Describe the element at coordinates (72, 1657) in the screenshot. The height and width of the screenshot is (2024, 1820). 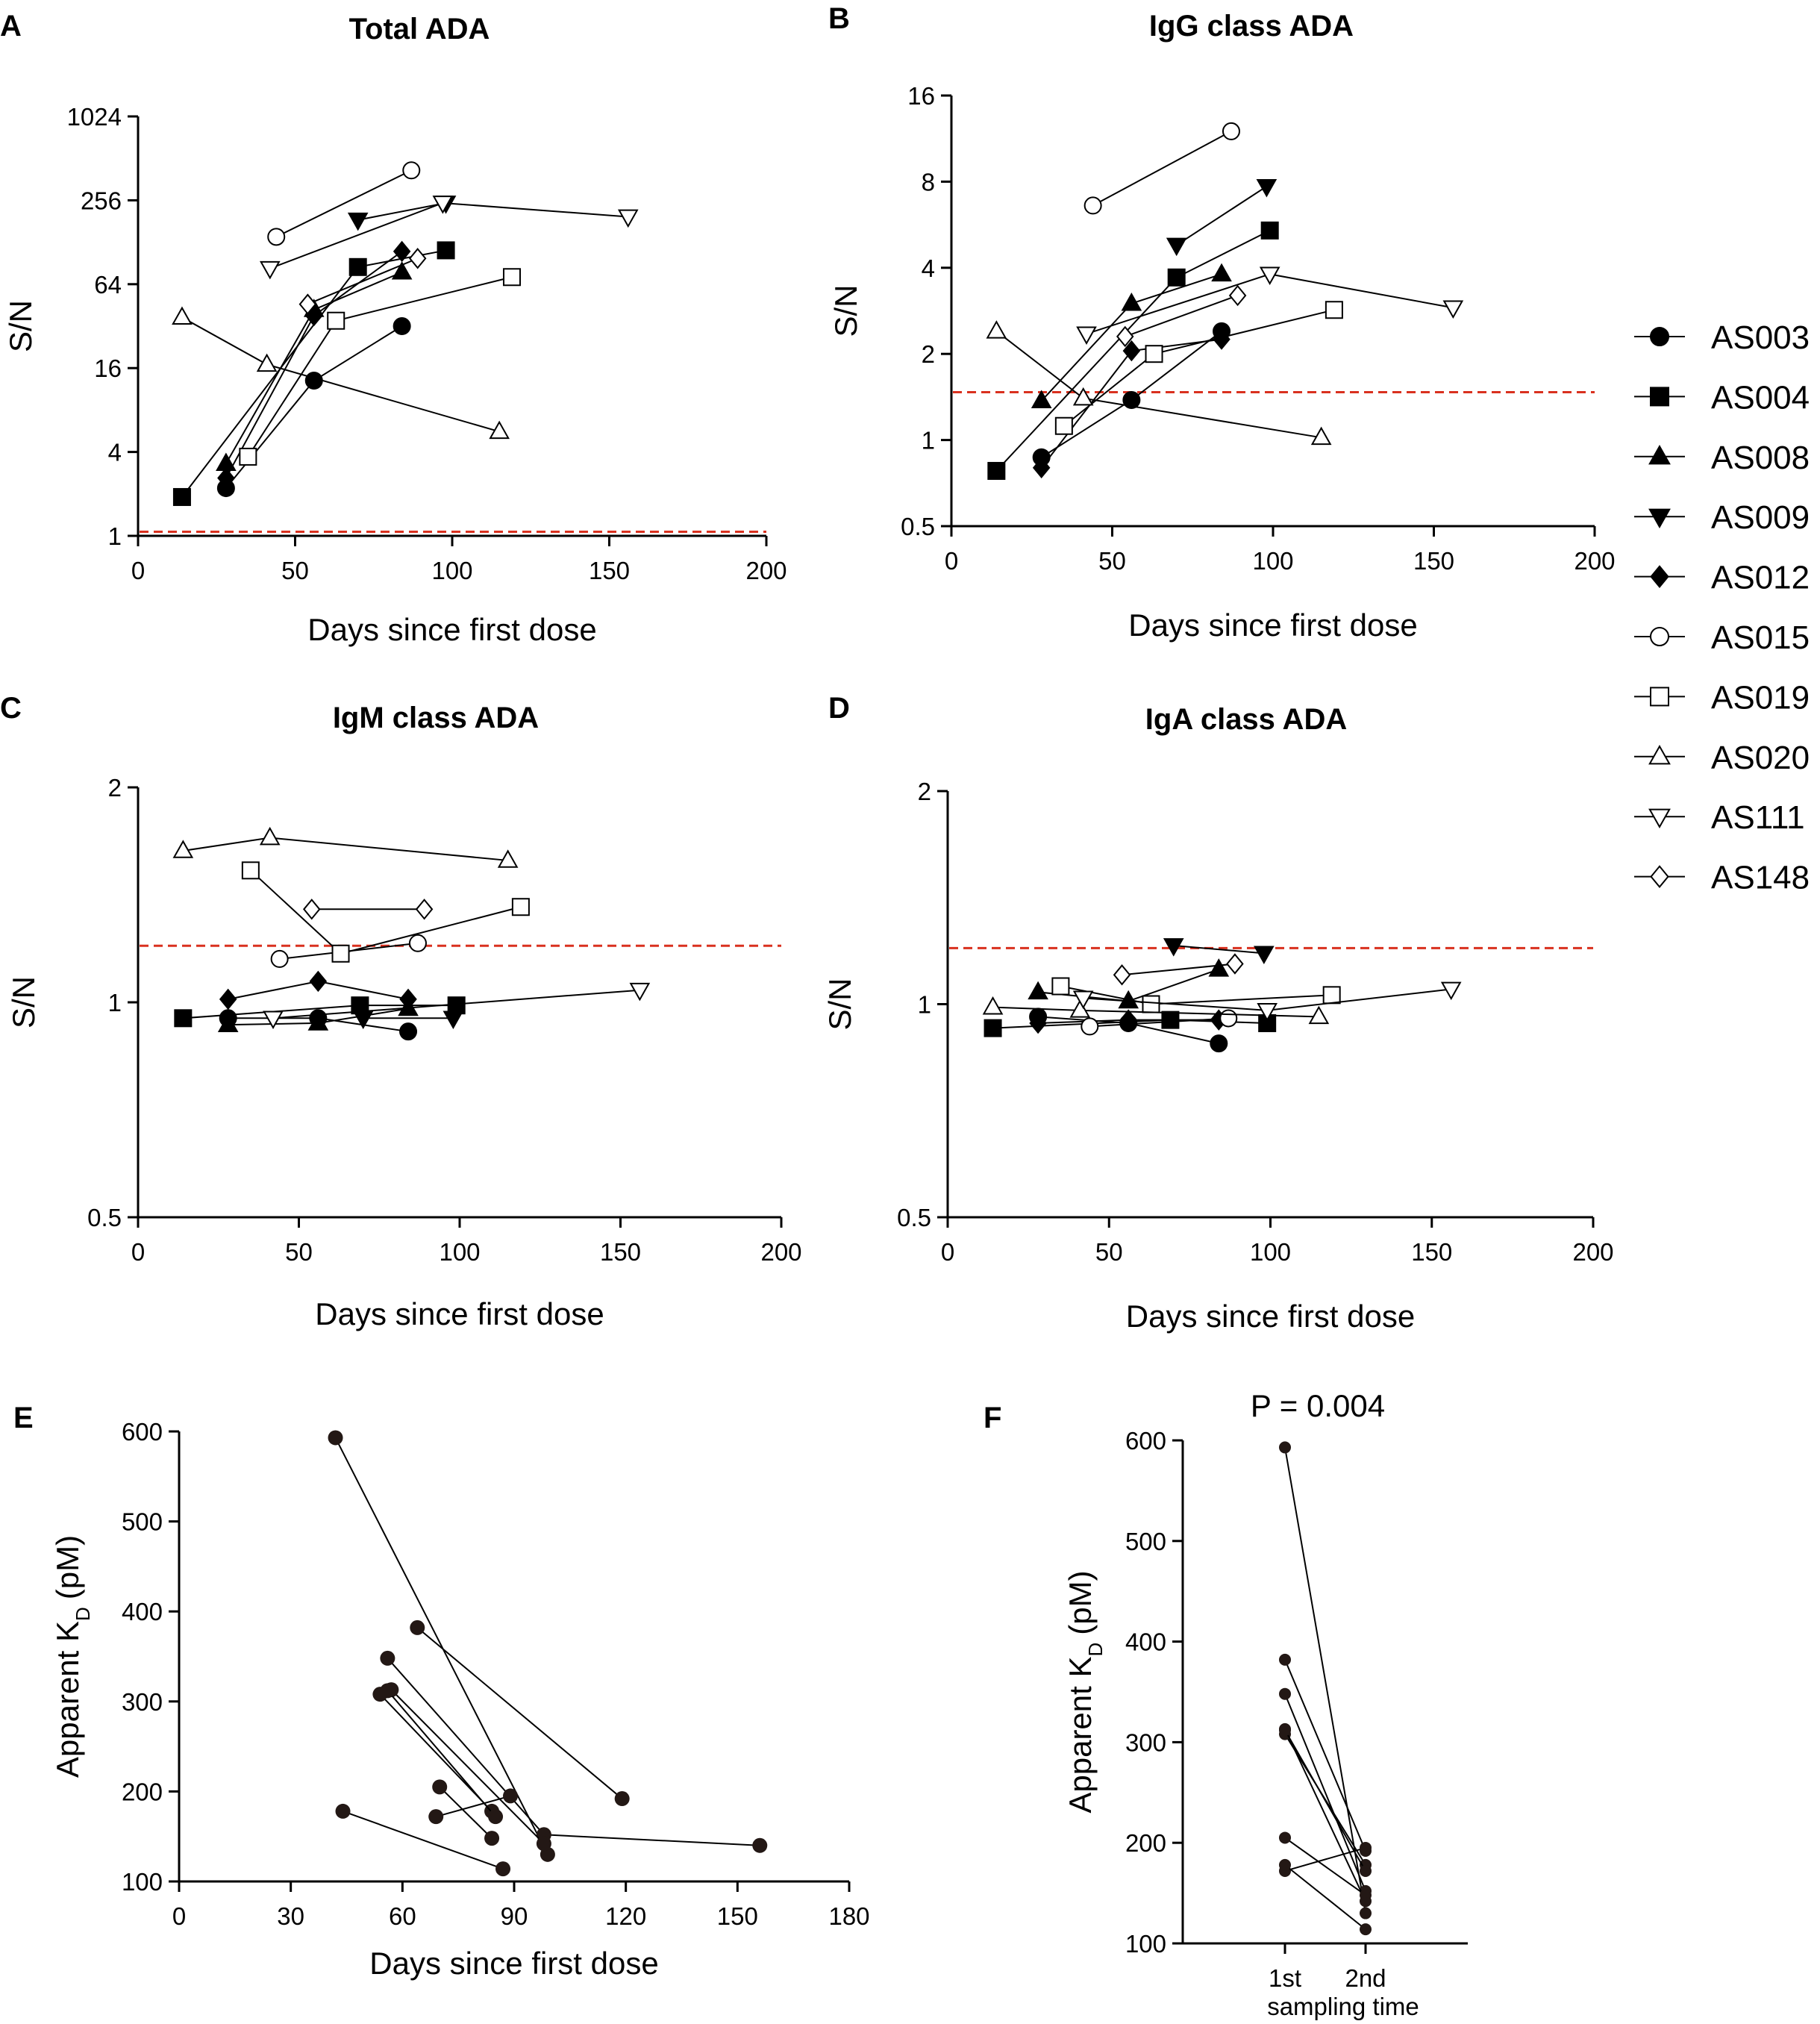
I see `y-axis-label: Apparent KD (pM)` at that location.